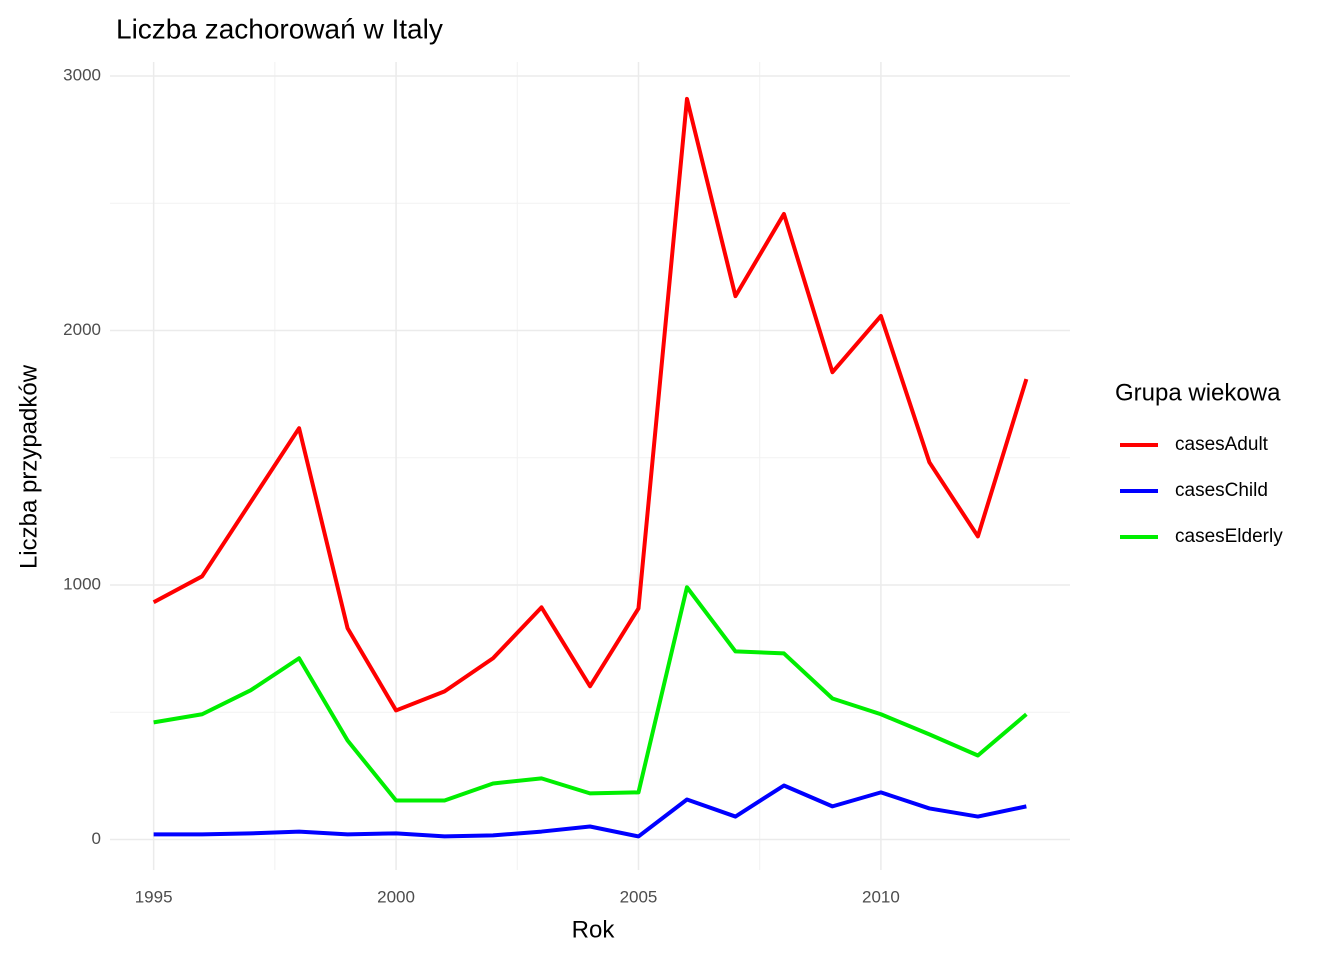 This screenshot has width=1344, height=960. I want to click on y-axis-label: Liczba przypadków, so click(28, 466).